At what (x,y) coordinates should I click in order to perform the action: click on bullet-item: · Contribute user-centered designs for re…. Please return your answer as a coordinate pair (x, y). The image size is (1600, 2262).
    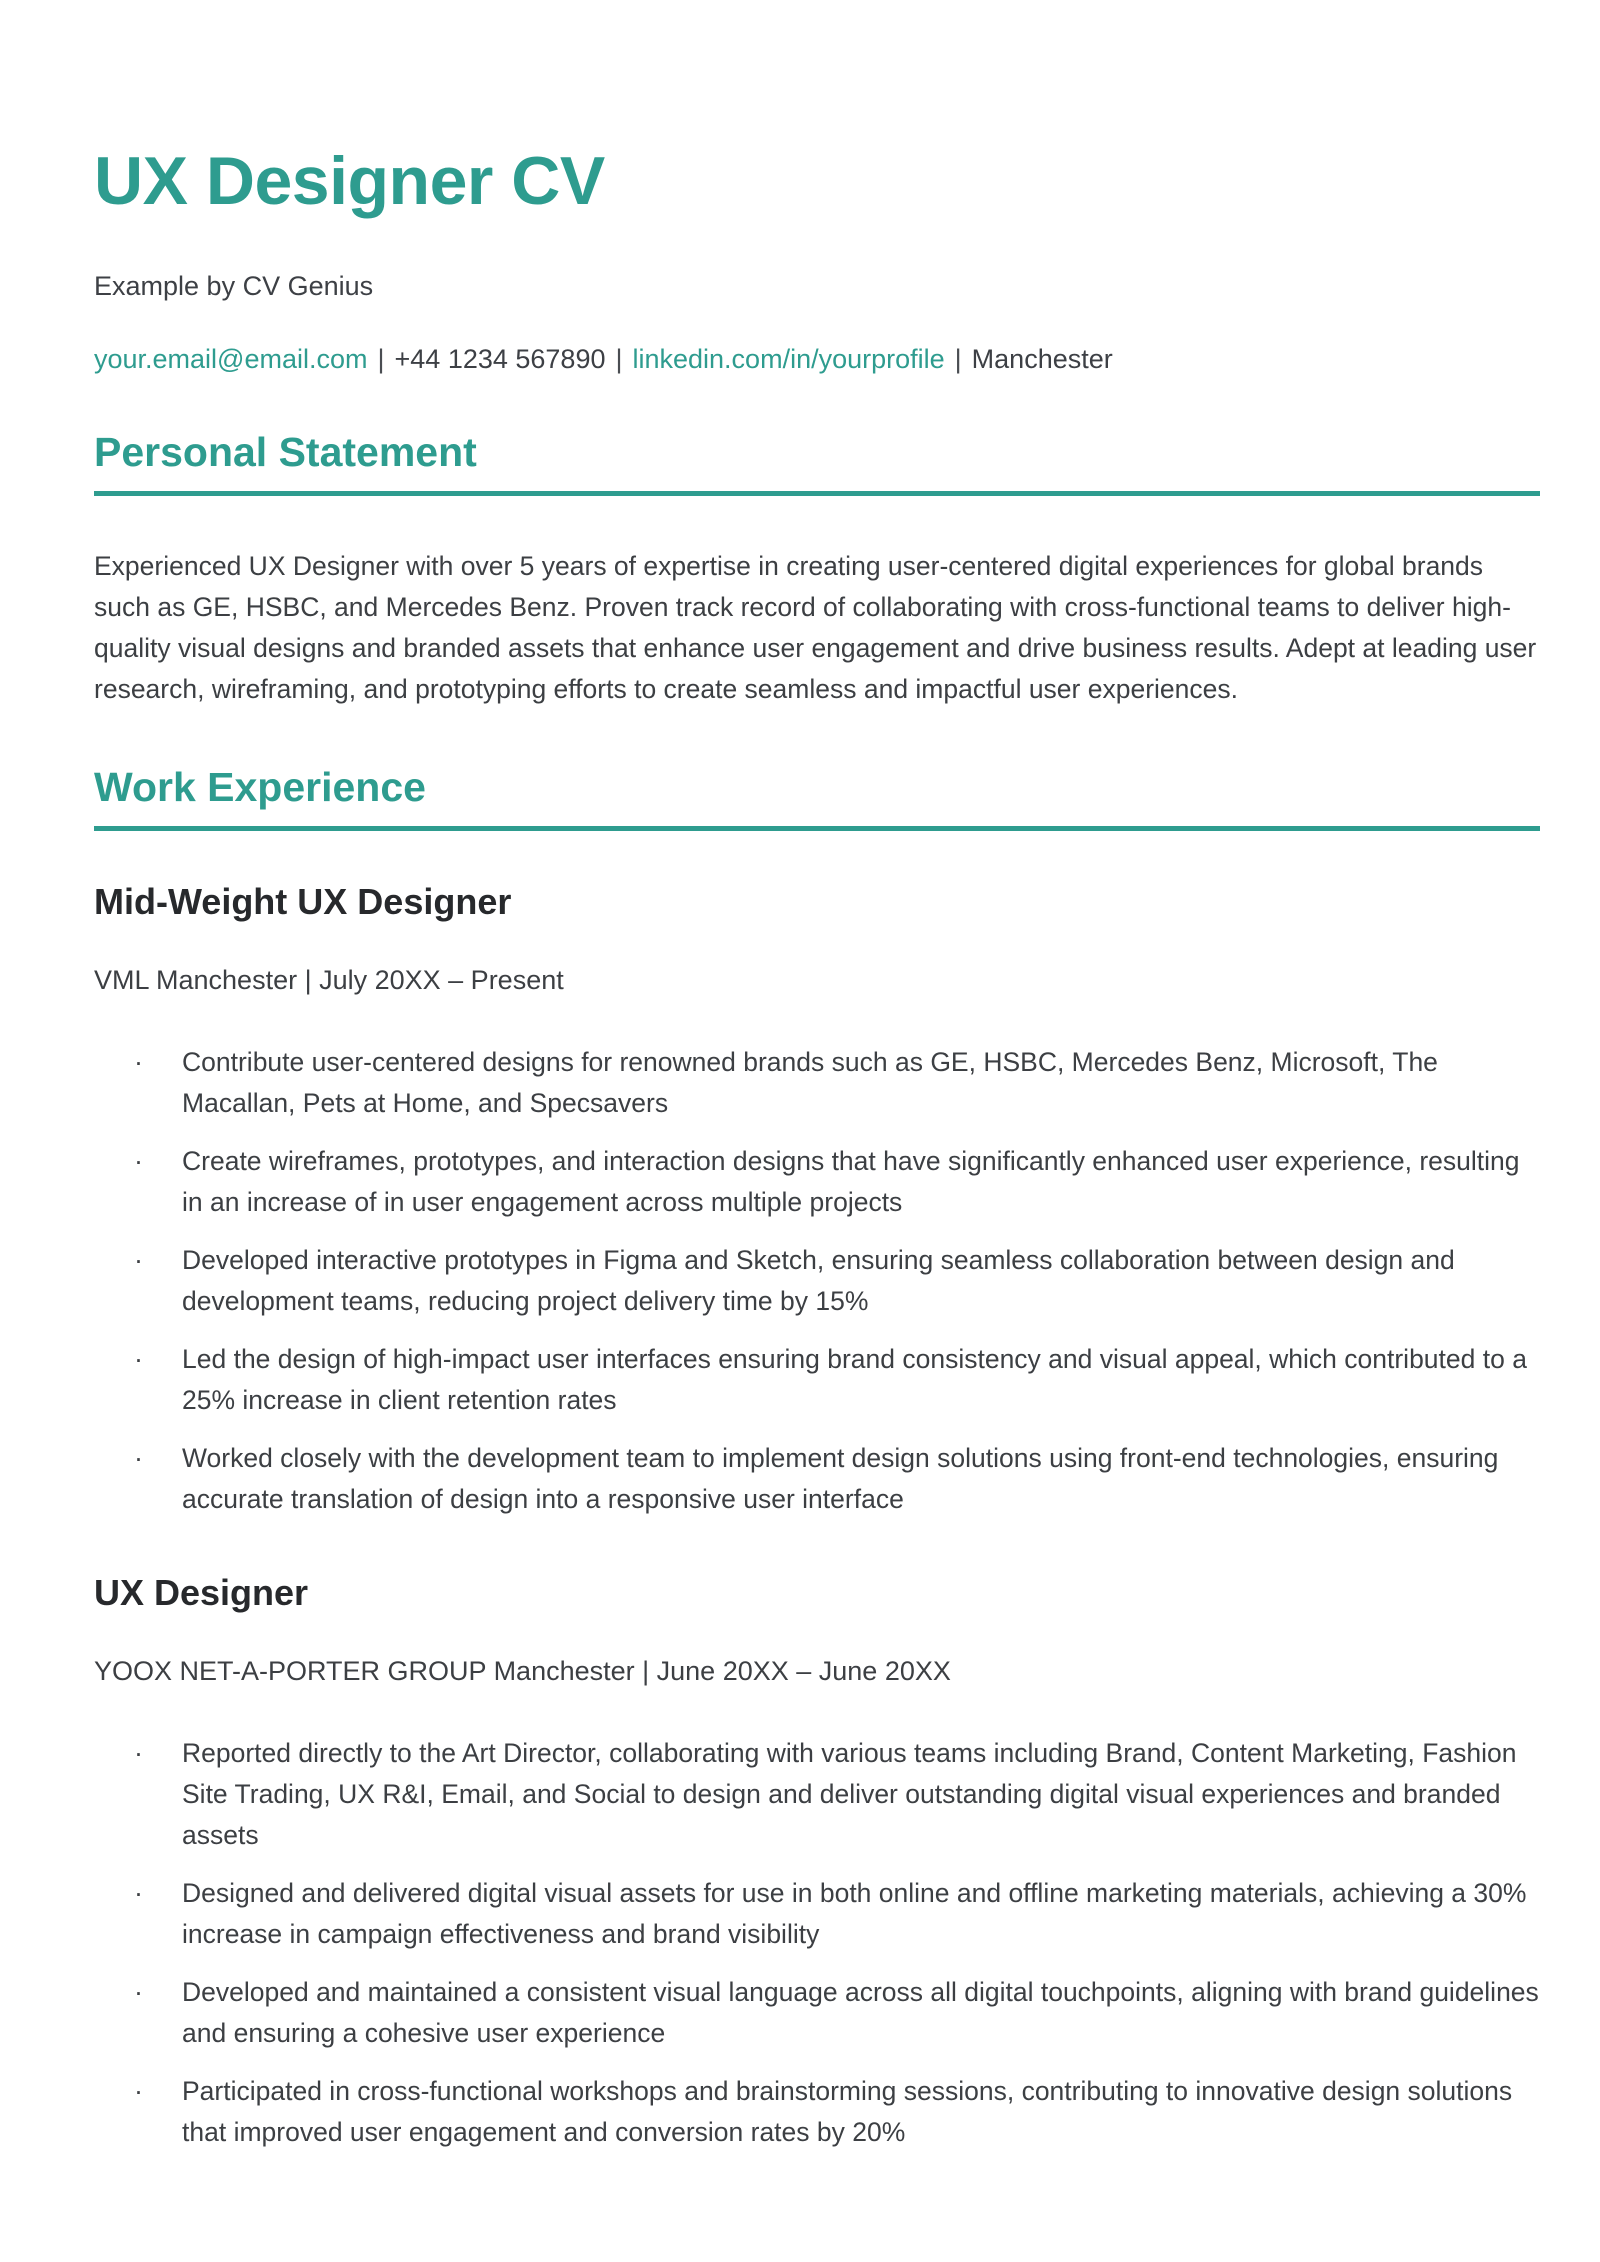
    Looking at the image, I should click on (837, 1083).